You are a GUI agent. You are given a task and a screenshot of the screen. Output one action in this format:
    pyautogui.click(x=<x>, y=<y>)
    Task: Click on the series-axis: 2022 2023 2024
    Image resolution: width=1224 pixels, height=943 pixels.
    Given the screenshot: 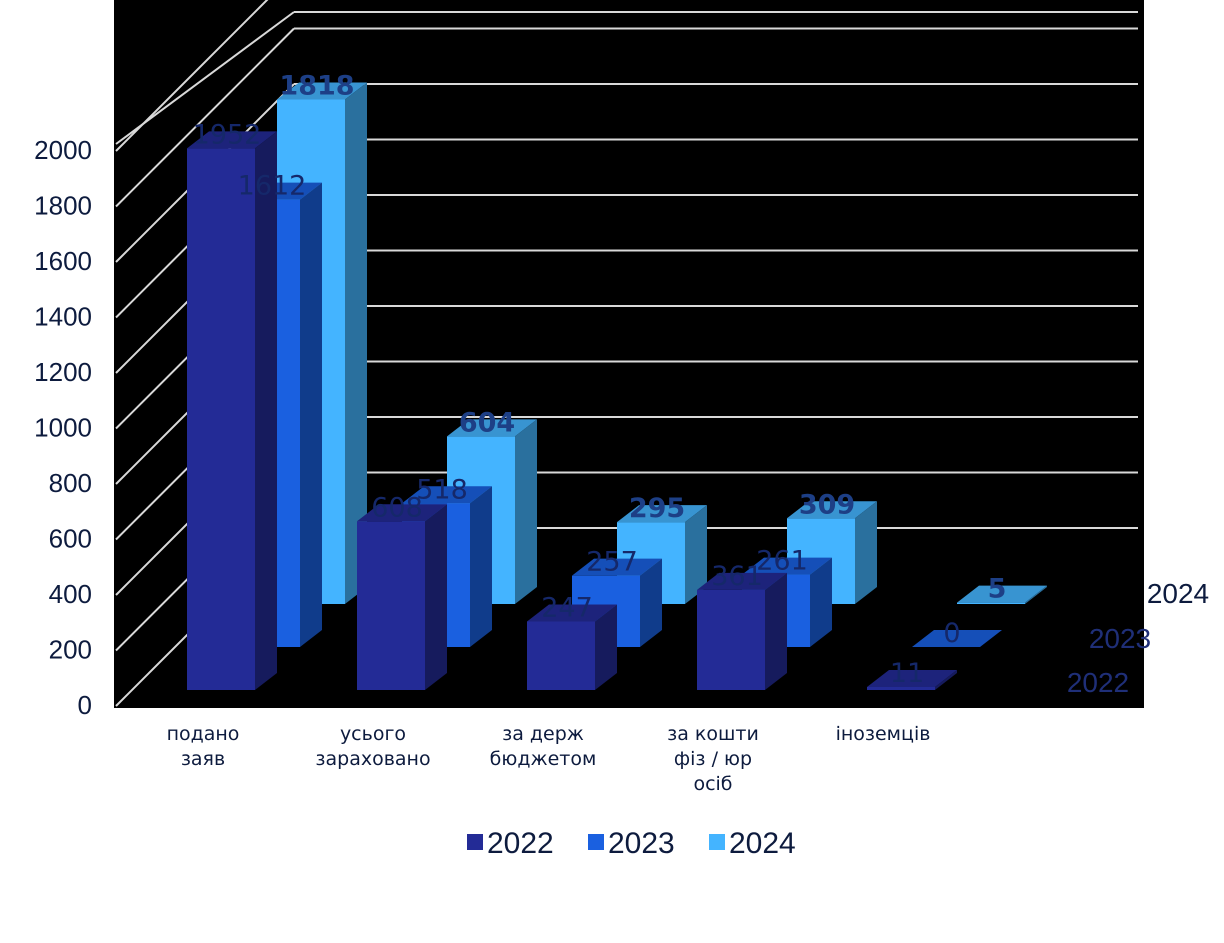 What is the action you would take?
    pyautogui.click(x=1138, y=638)
    